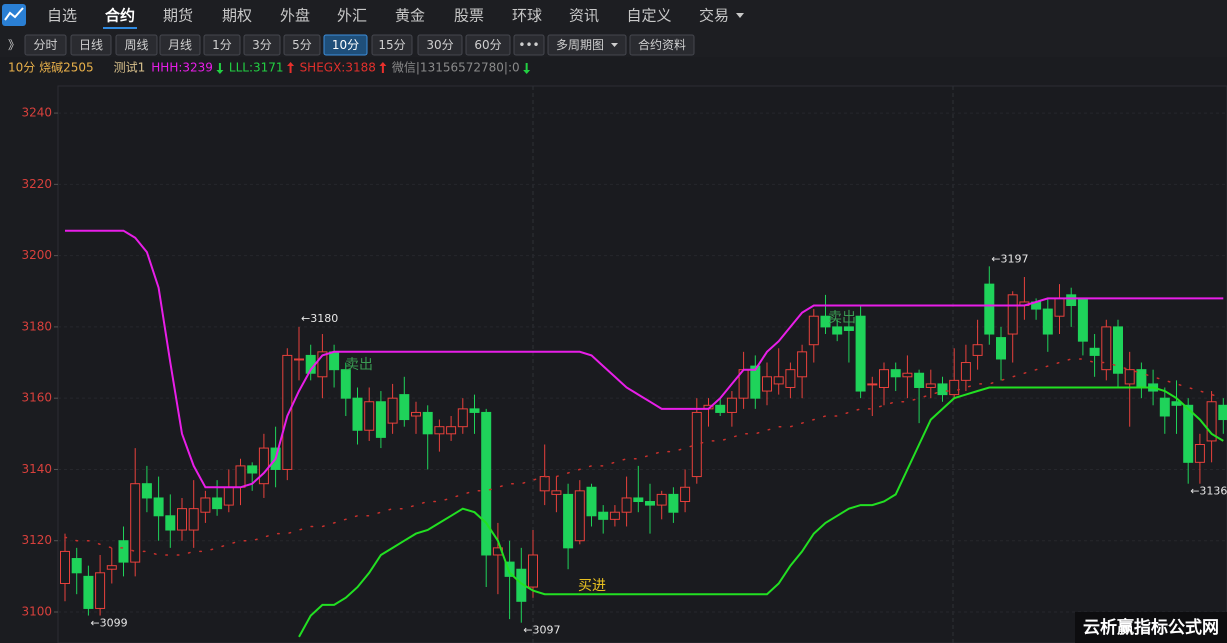 Image resolution: width=1227 pixels, height=643 pixels. I want to click on nav-item: 外盘, so click(295, 16).